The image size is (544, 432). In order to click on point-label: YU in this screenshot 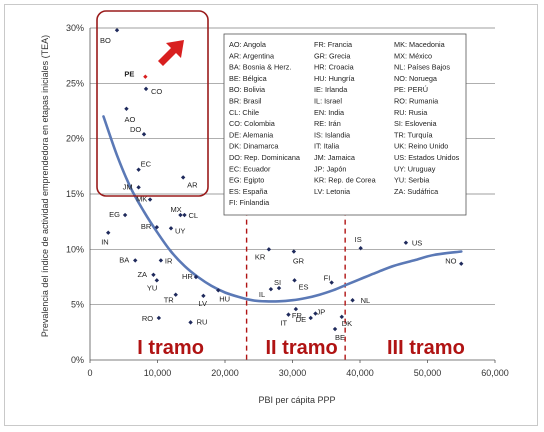, I will do `click(152, 287)`.